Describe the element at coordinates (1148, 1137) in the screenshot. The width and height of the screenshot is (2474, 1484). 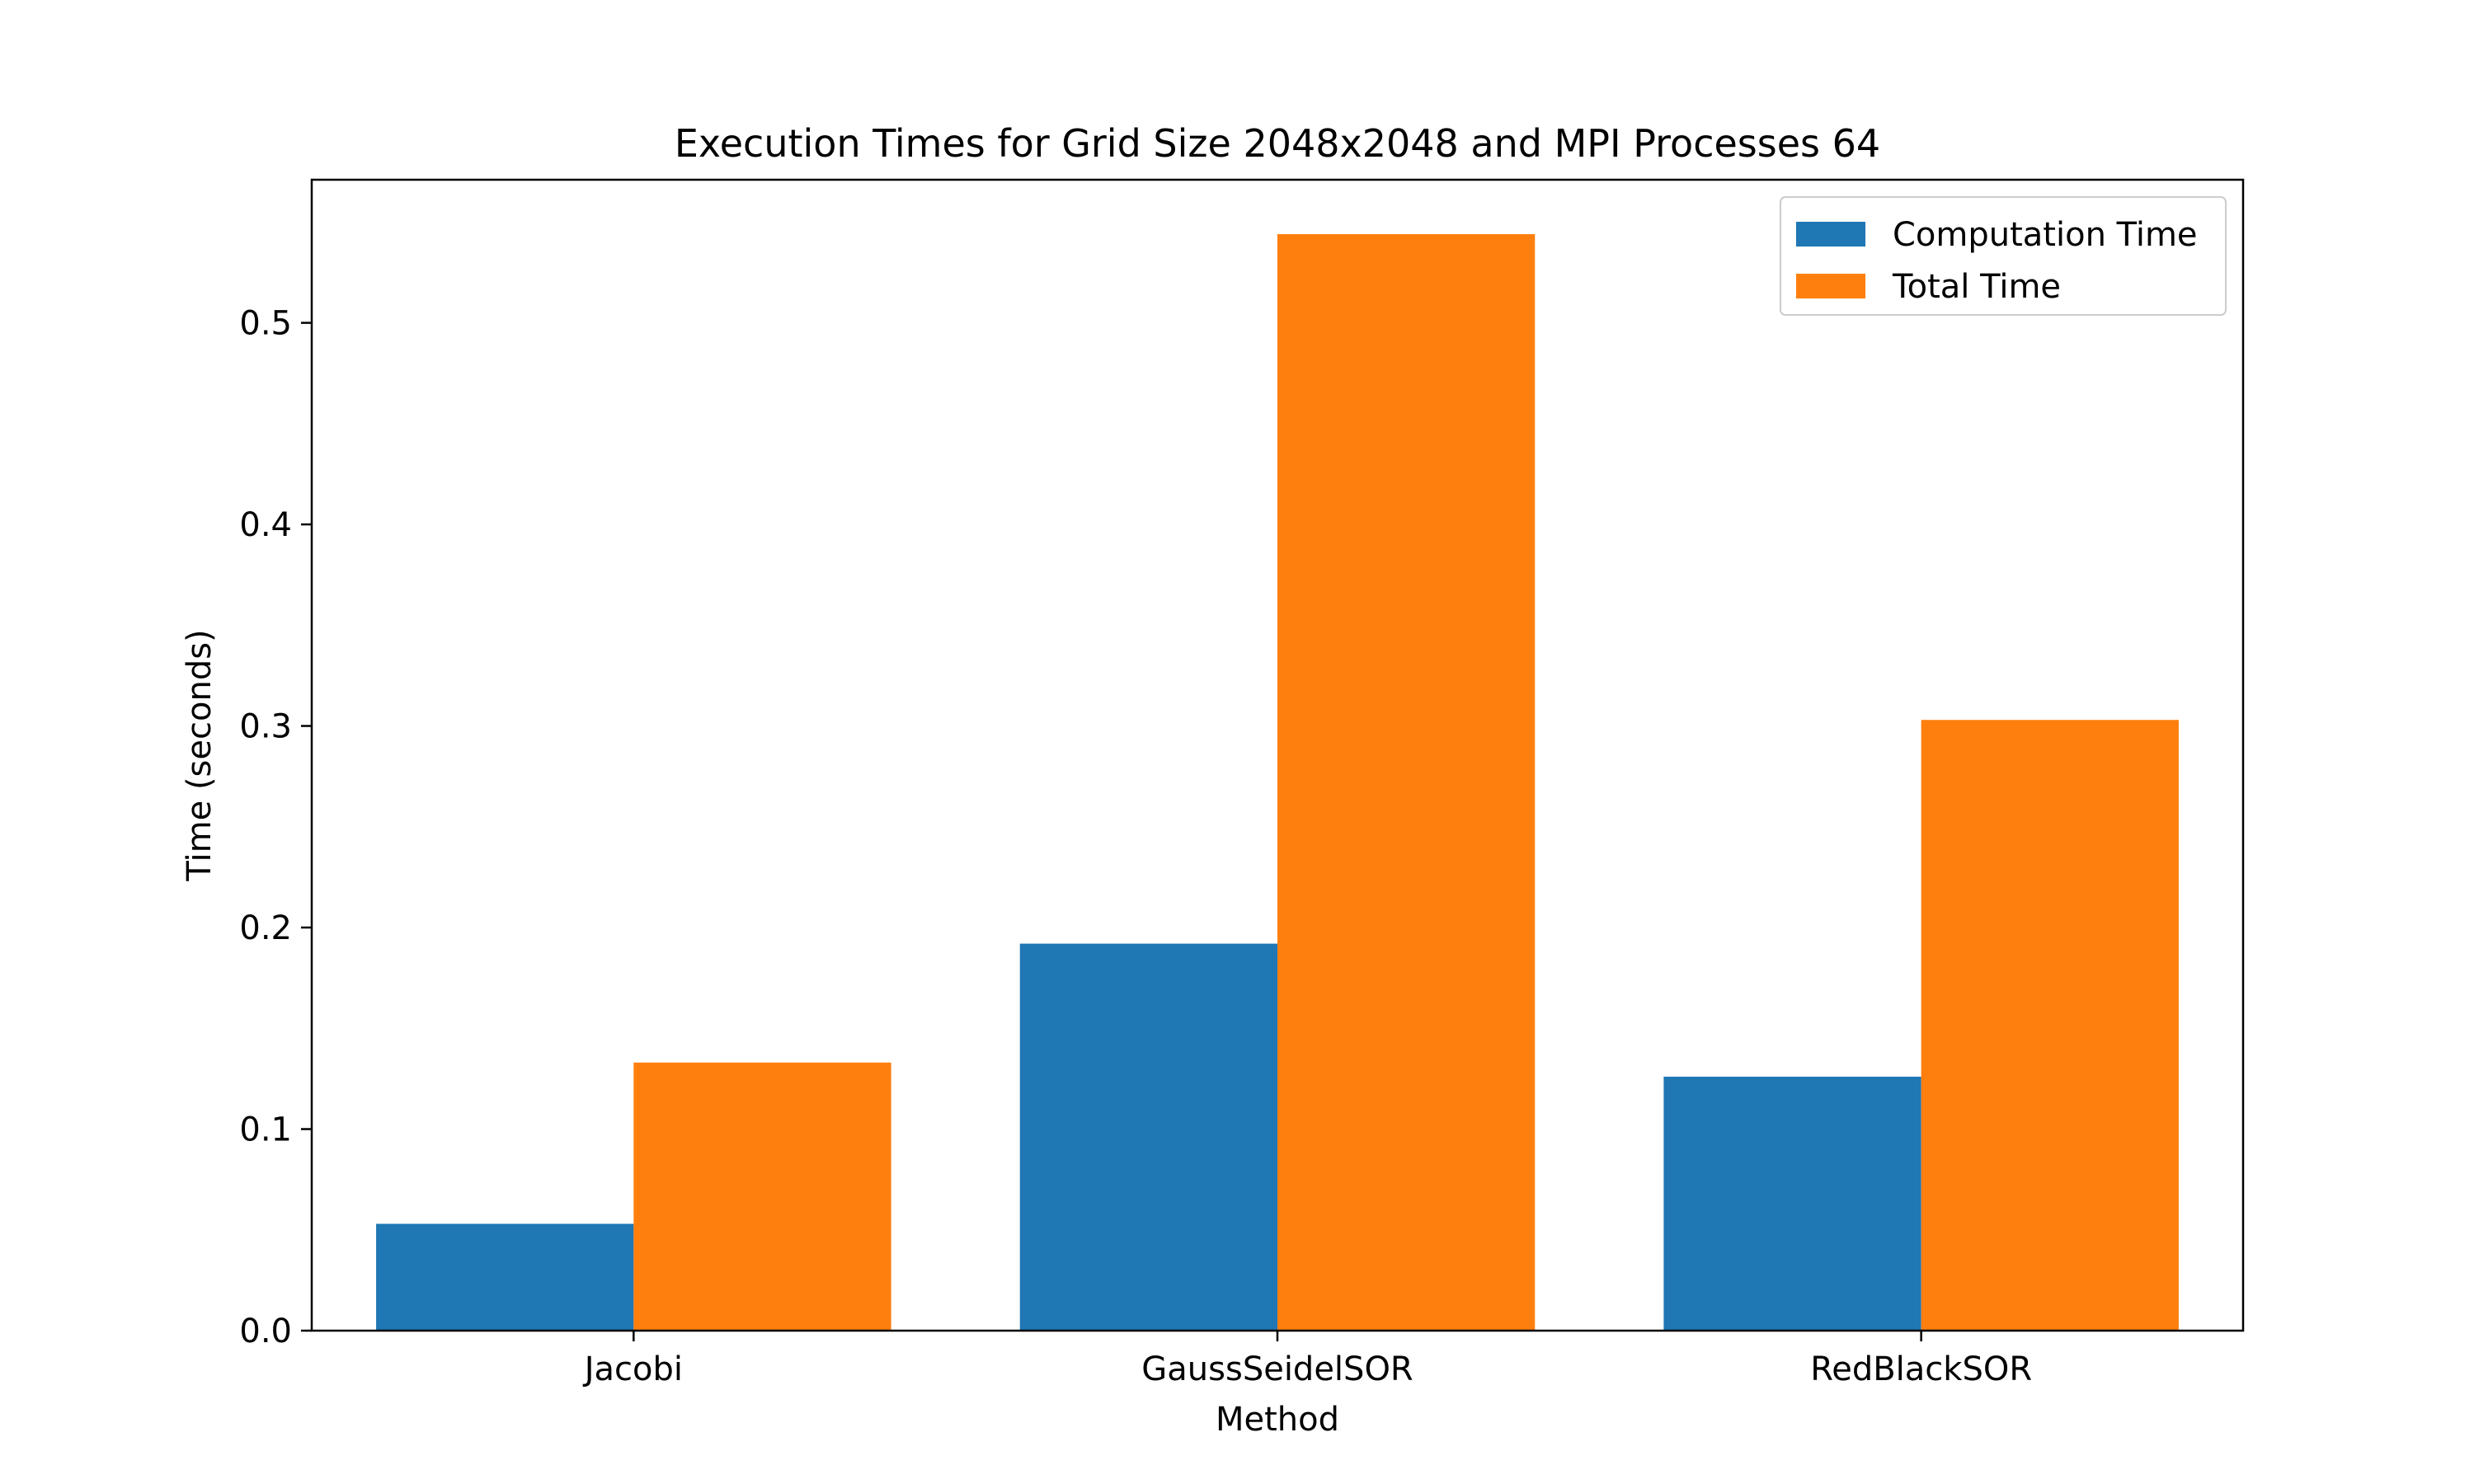
I see `bar-gaussseidelsor-computation` at that location.